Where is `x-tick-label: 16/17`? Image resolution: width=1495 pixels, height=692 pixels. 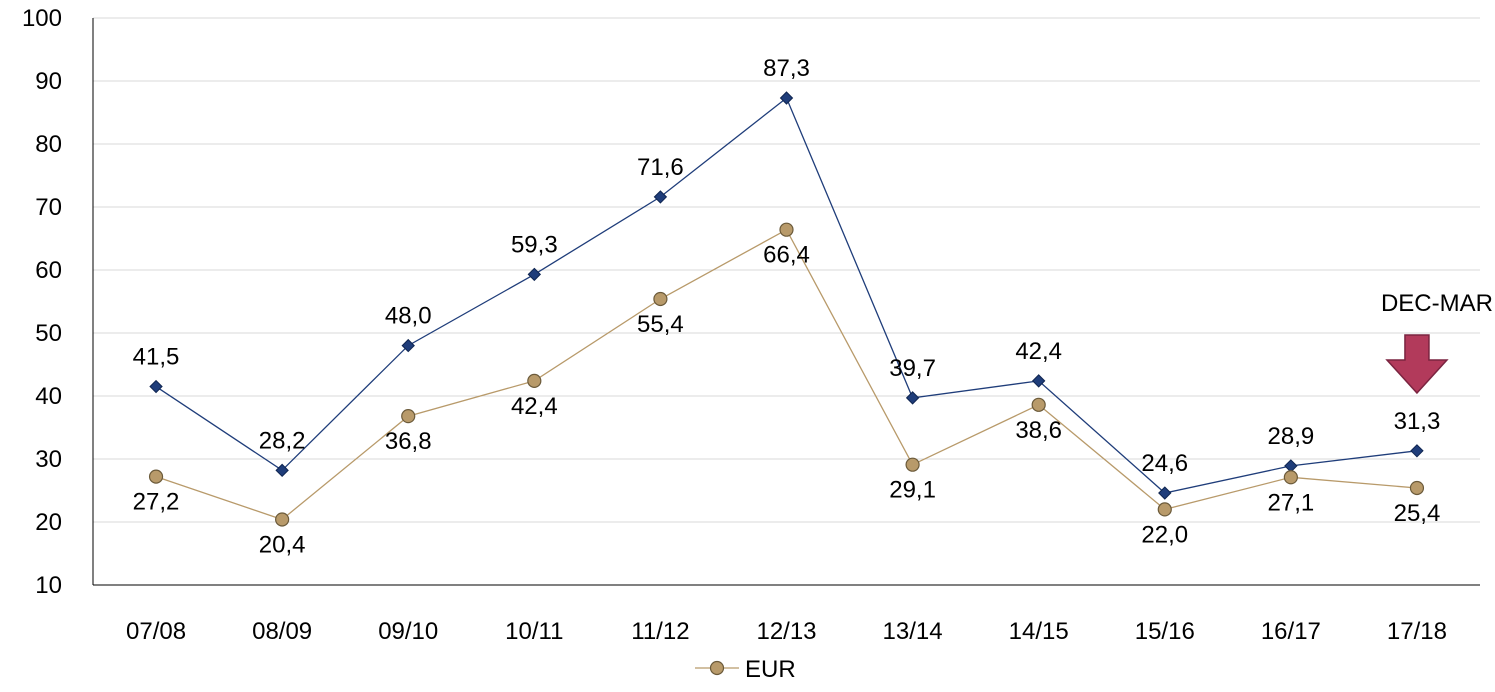
x-tick-label: 16/17 is located at coordinates (1291, 631).